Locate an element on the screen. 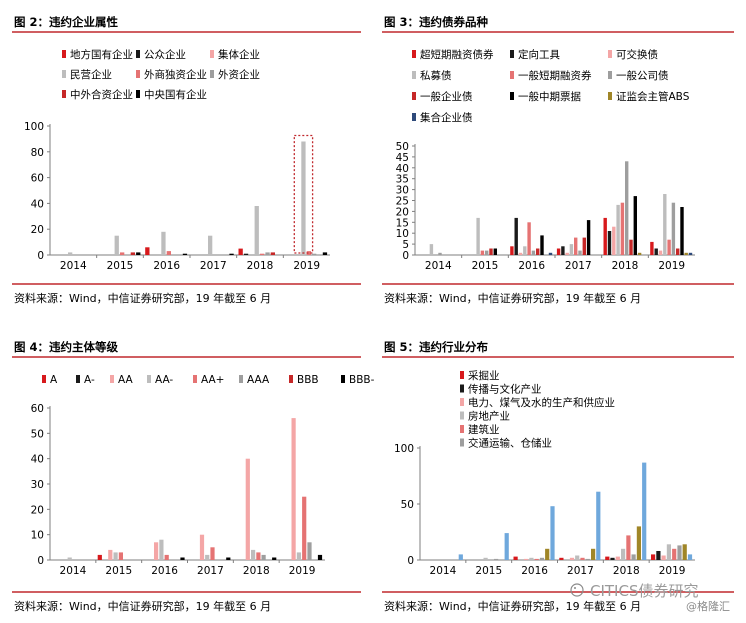  x-tick-label: 2018 is located at coordinates (626, 571).